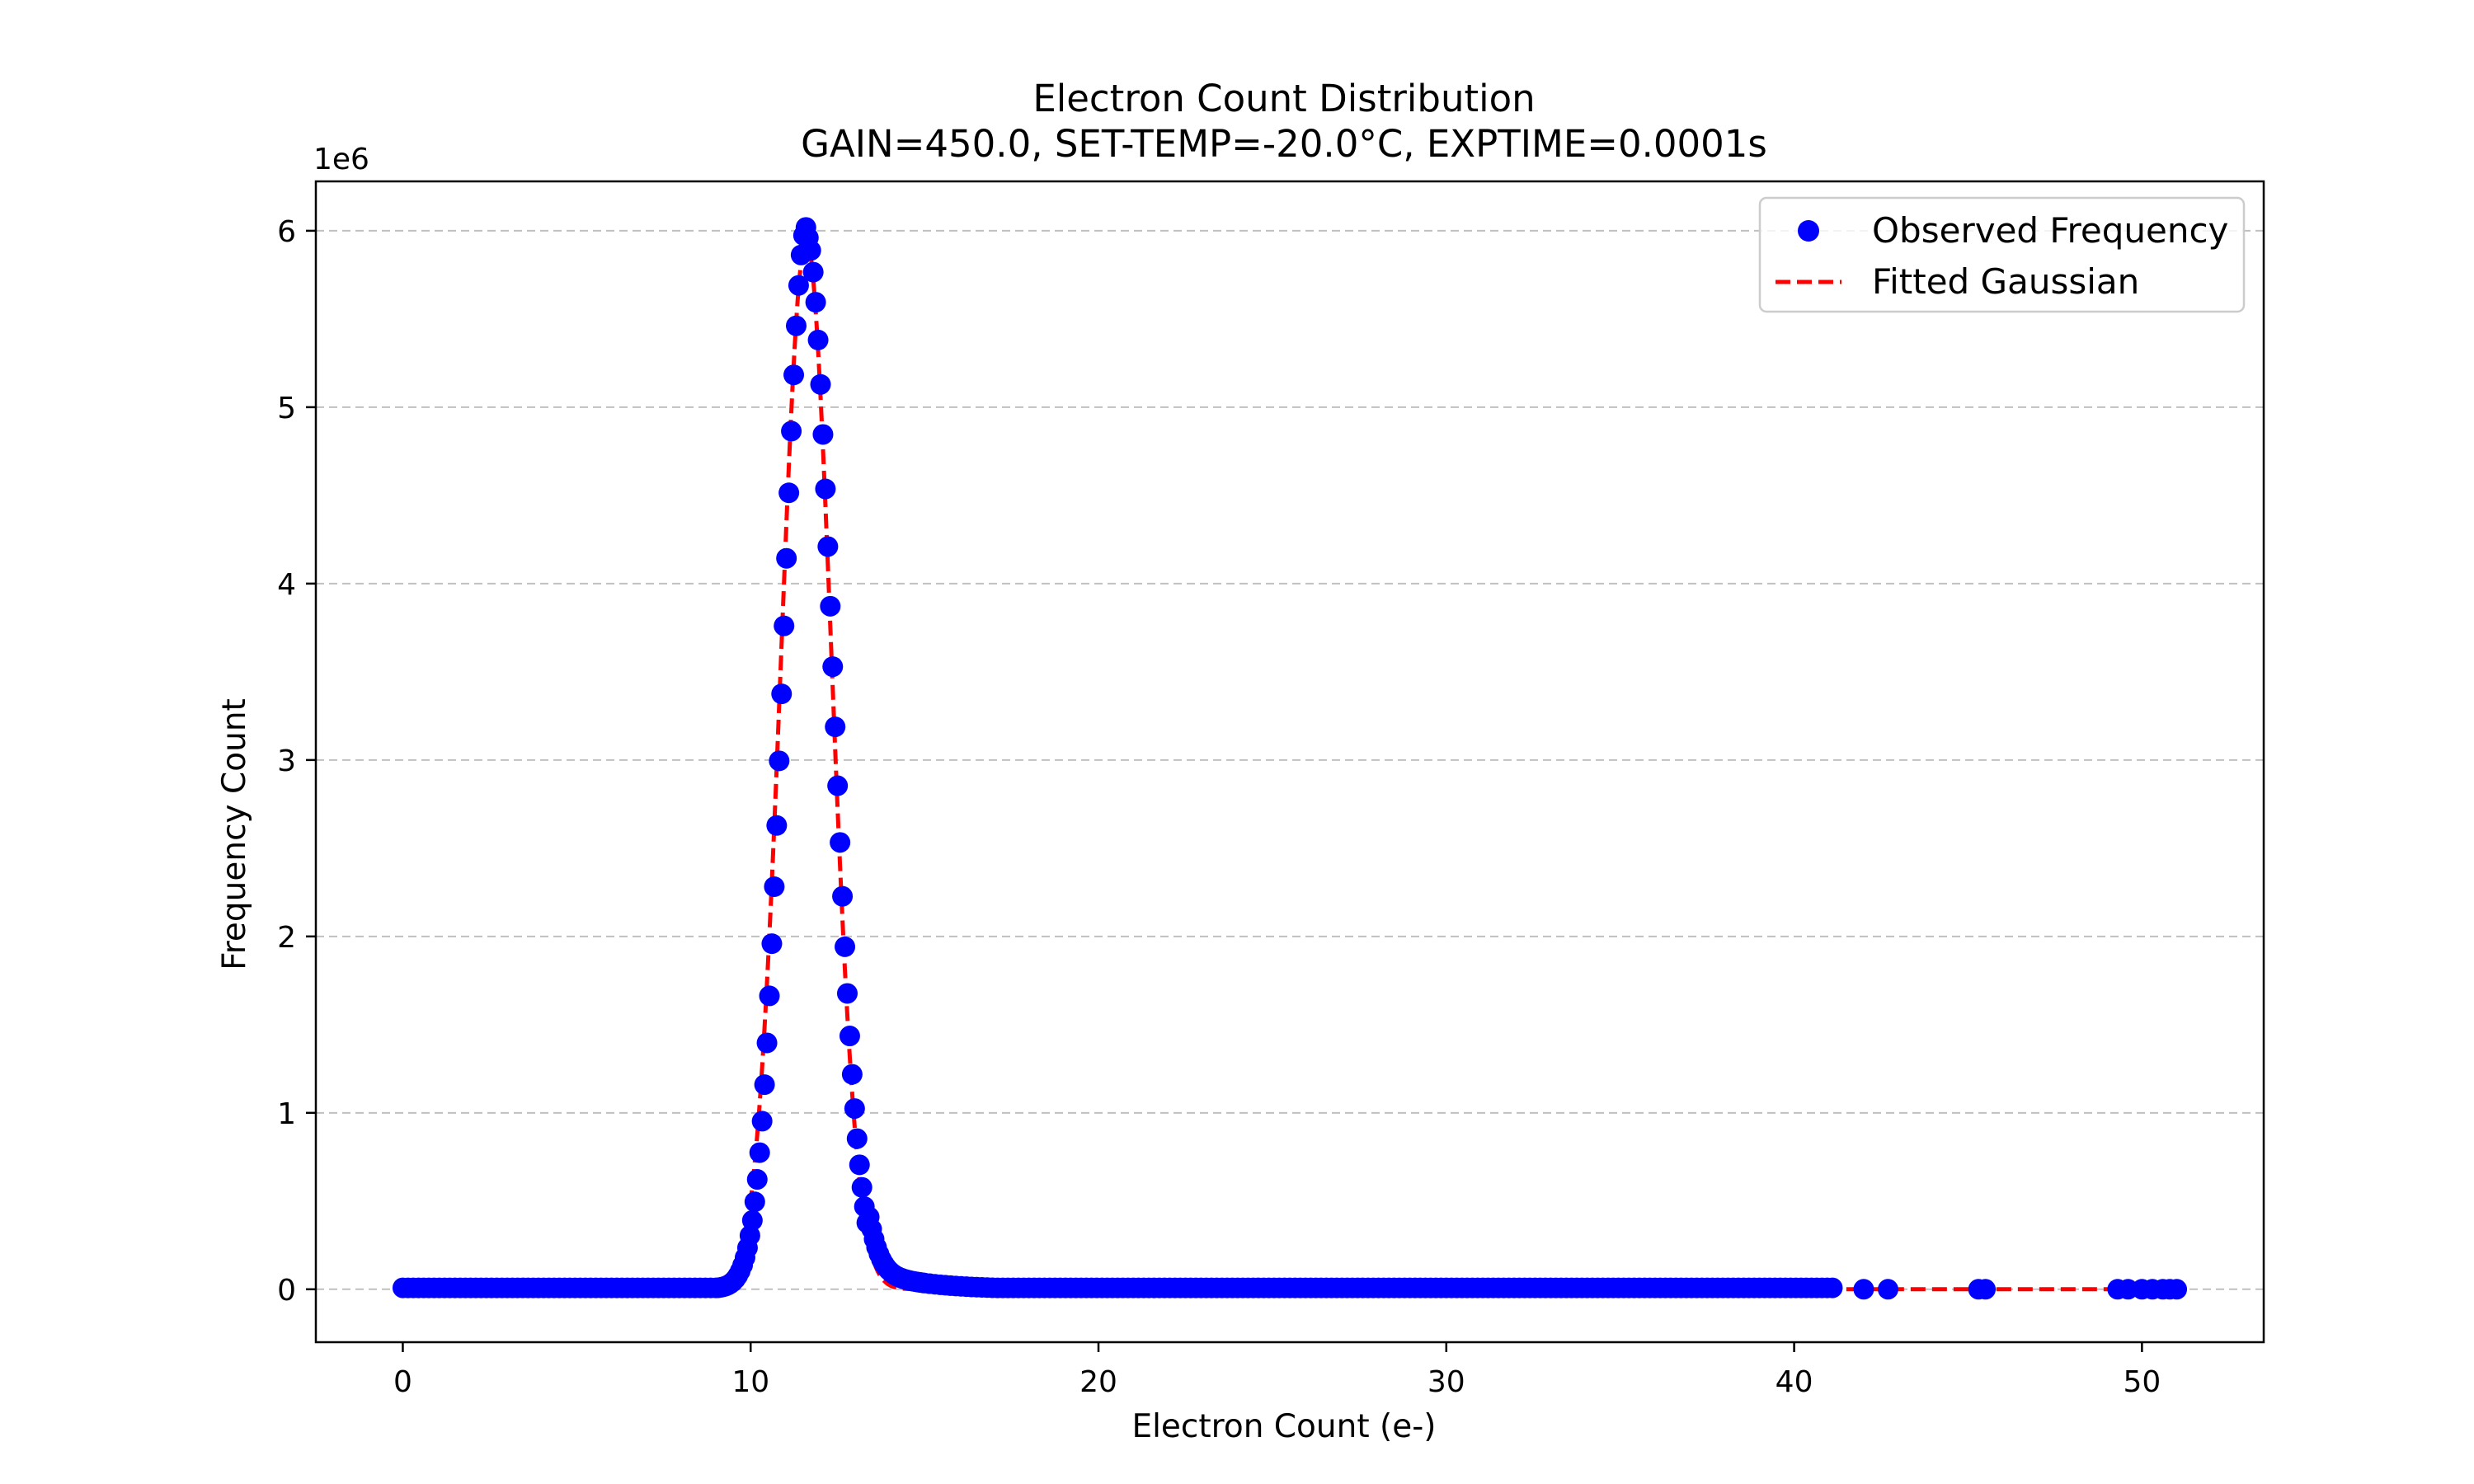  I want to click on x-axis-label: Electron Count (e-), so click(1283, 1426).